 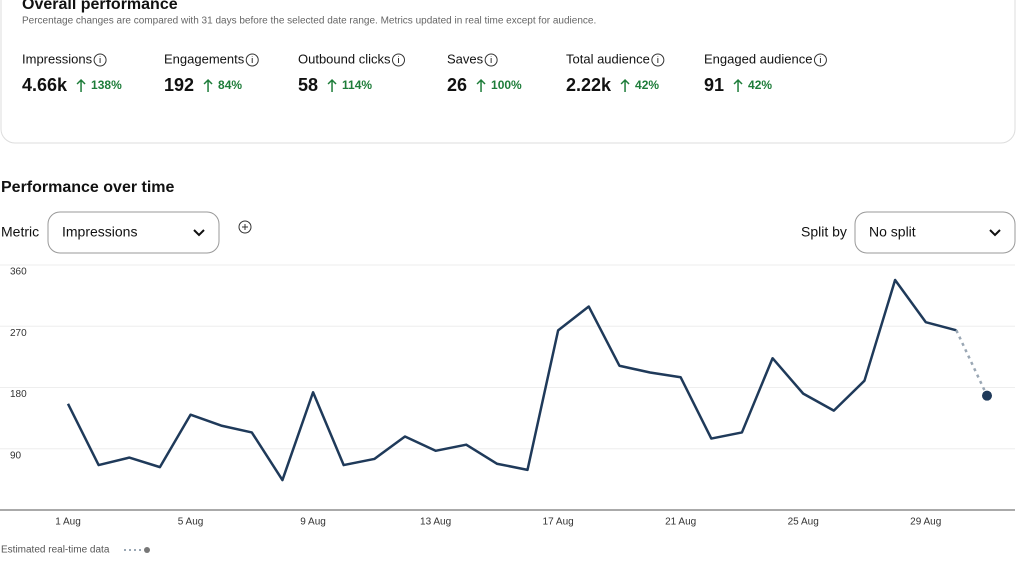 I want to click on add-metric-button, so click(x=245, y=227).